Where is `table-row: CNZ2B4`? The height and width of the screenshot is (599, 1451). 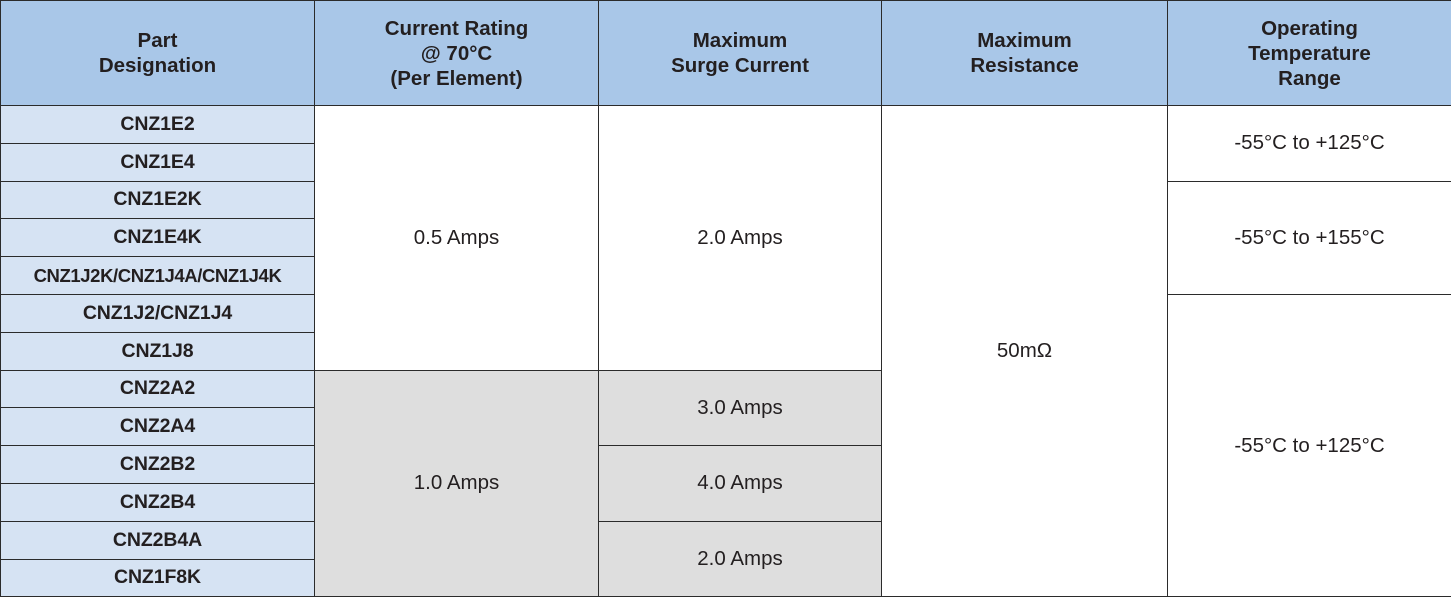 table-row: CNZ2B4 is located at coordinates (725, 502).